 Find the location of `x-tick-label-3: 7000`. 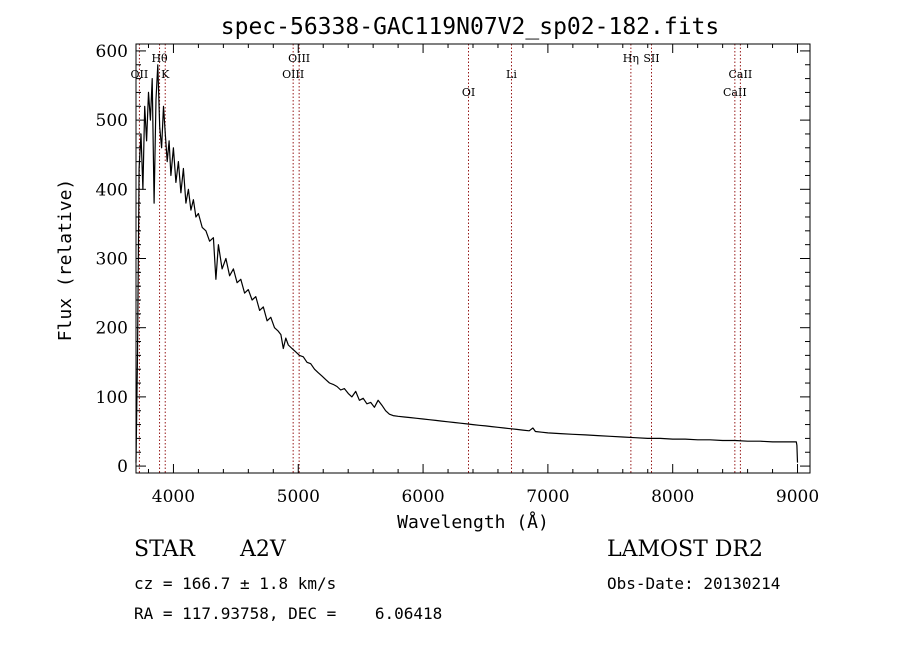

x-tick-label-3: 7000 is located at coordinates (547, 497).